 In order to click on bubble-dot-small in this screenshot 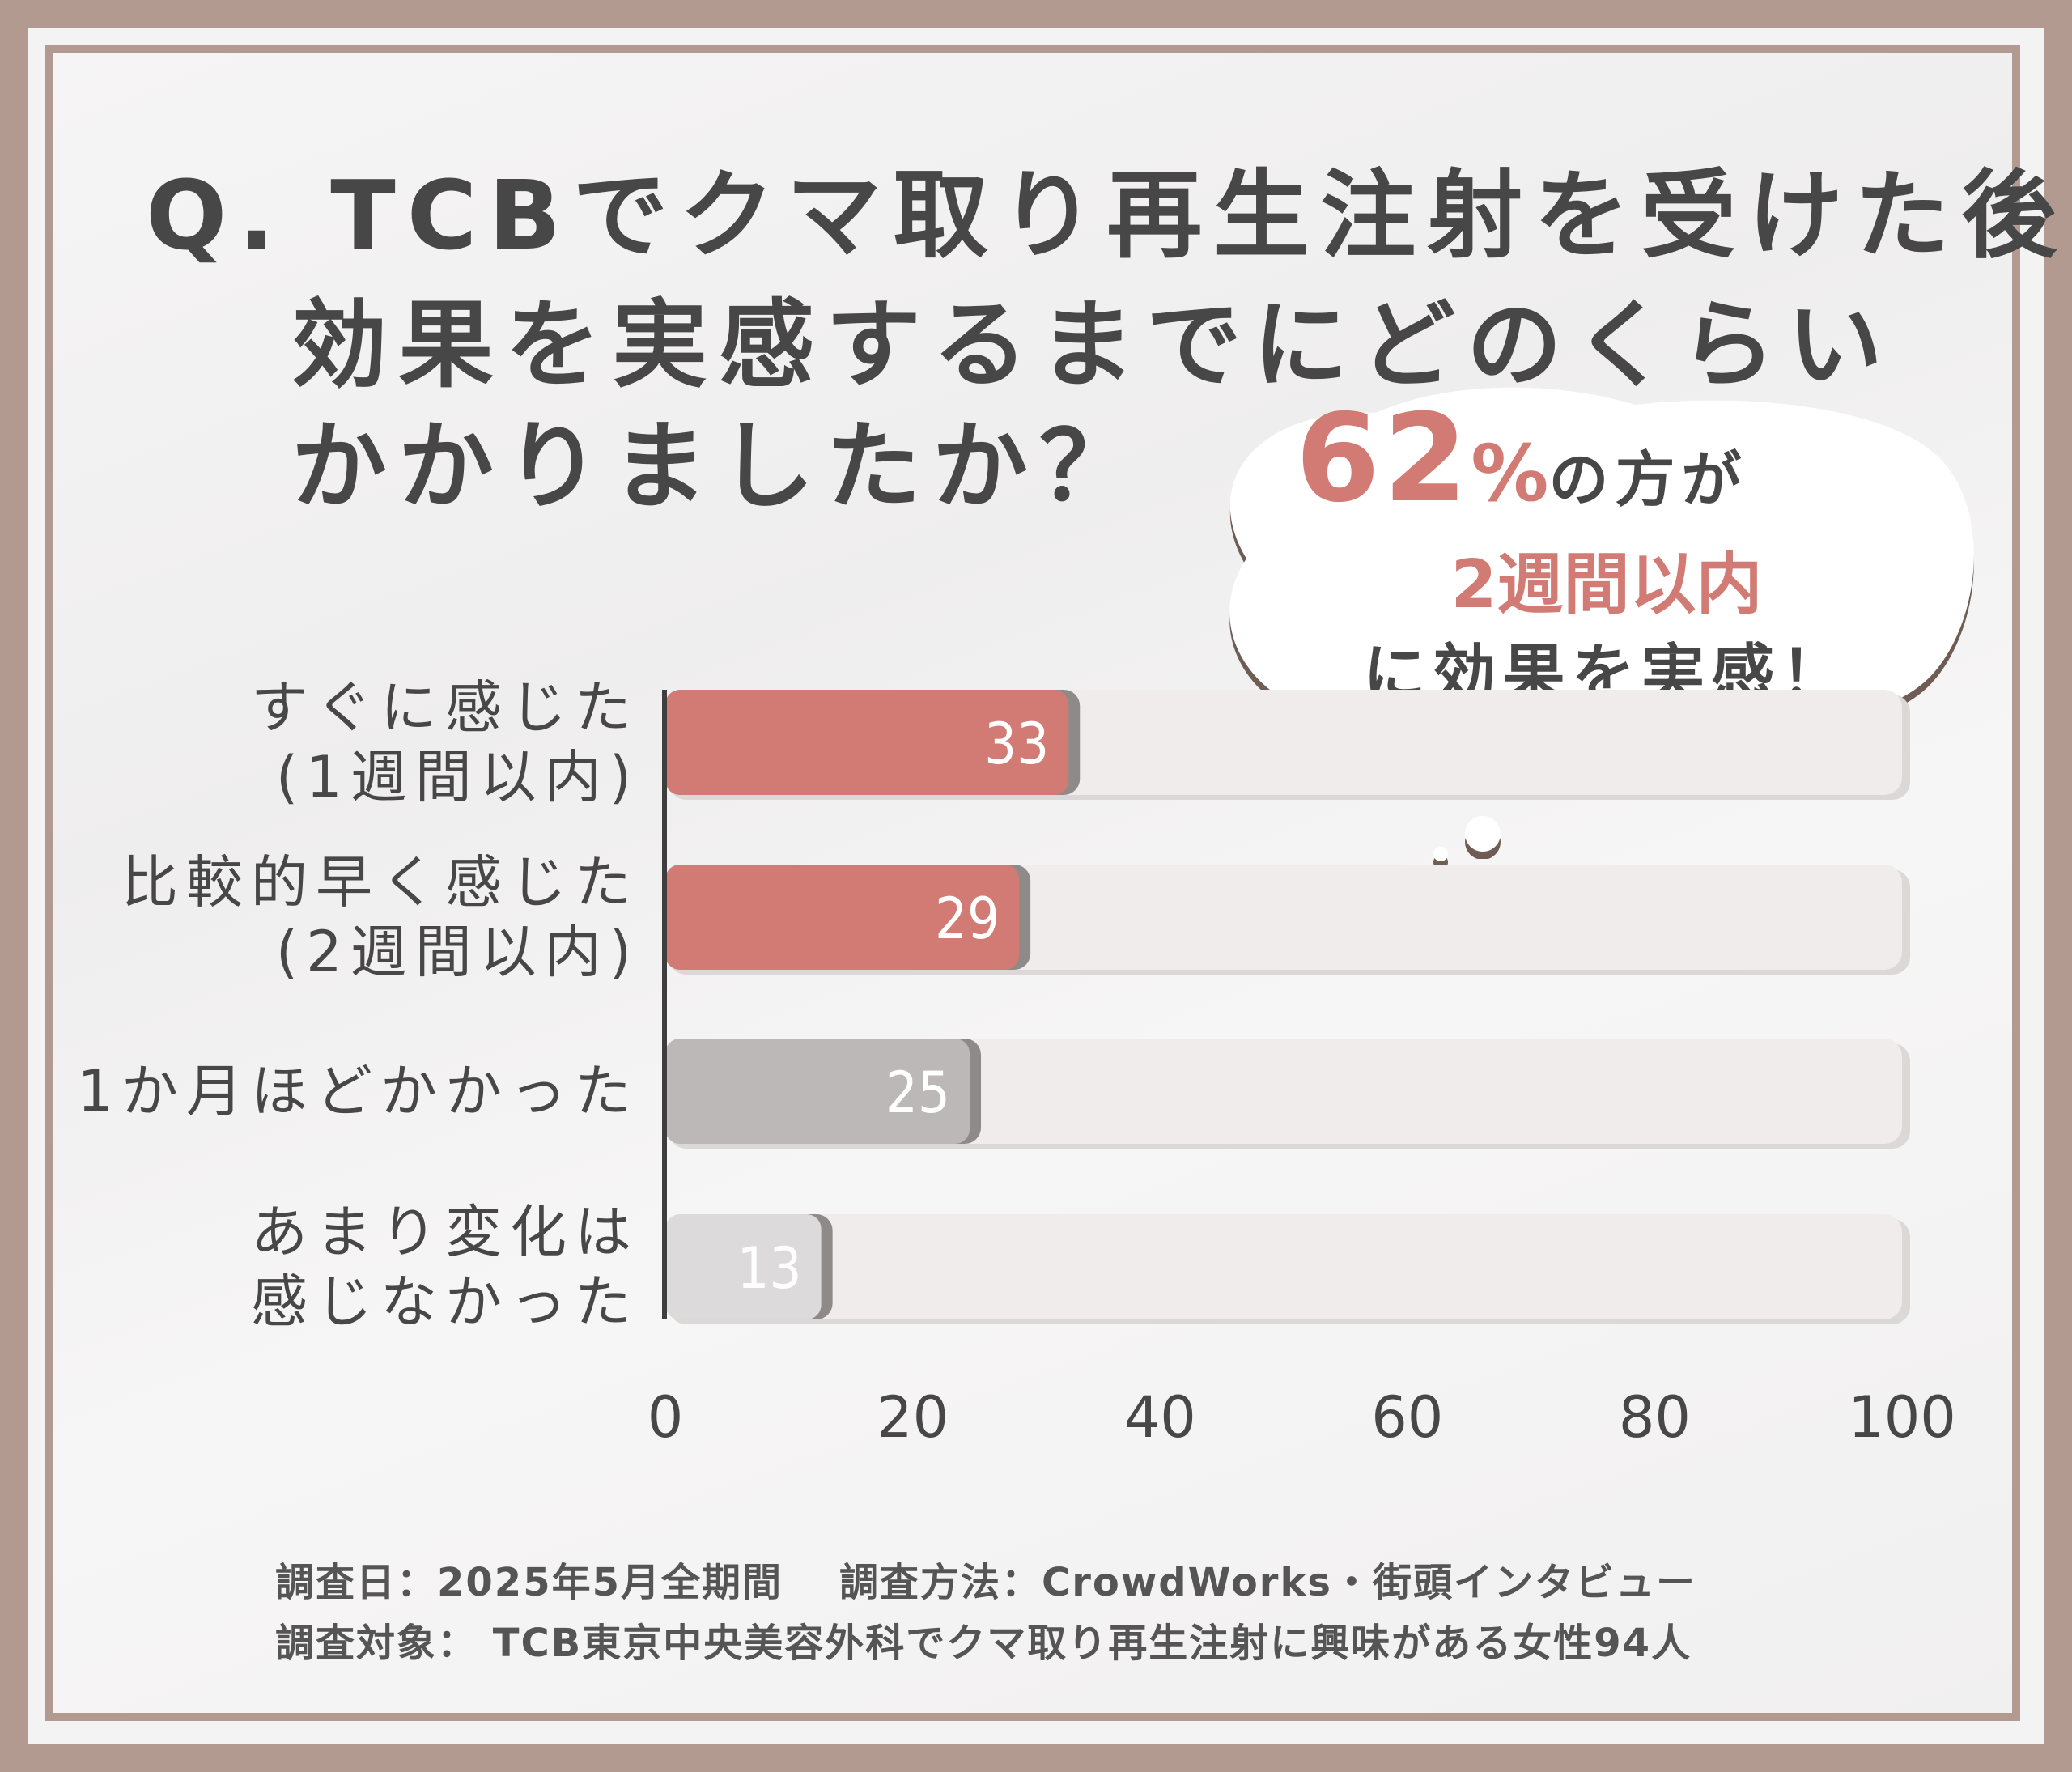, I will do `click(1440, 854)`.